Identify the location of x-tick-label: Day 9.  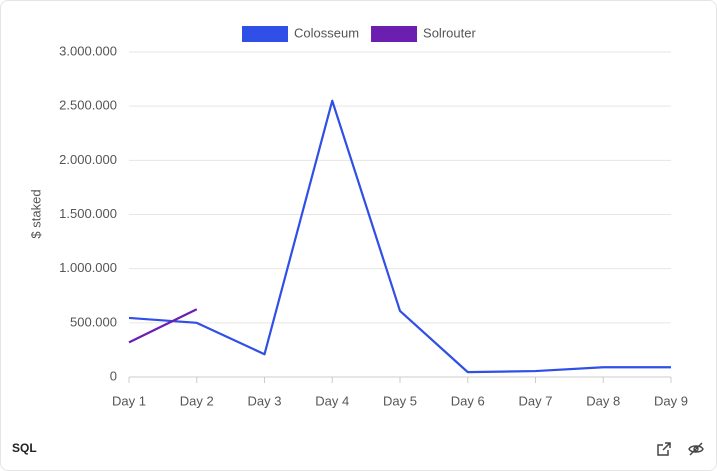
(671, 400).